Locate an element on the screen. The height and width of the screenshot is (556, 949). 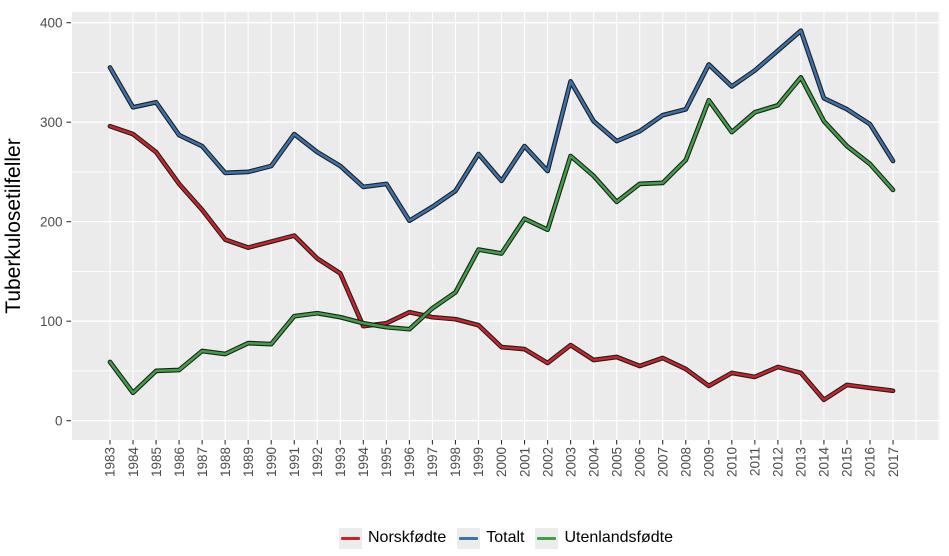
legend-key-utenlandsfodte is located at coordinates (547, 538).